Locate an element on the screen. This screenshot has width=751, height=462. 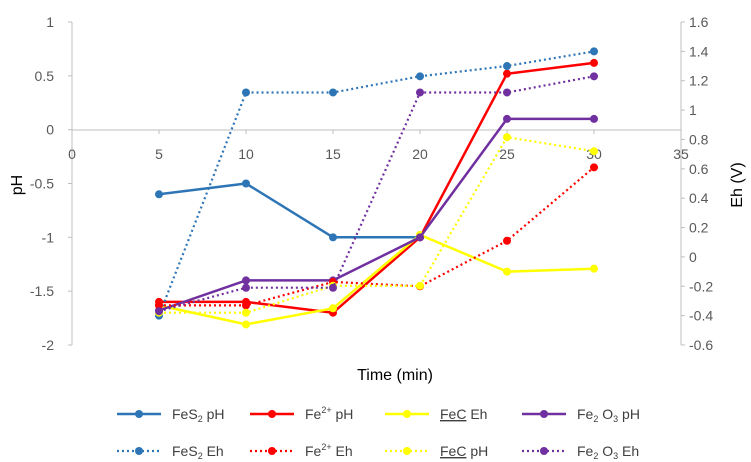
y-left-tick-label: -1 is located at coordinates (48, 237).